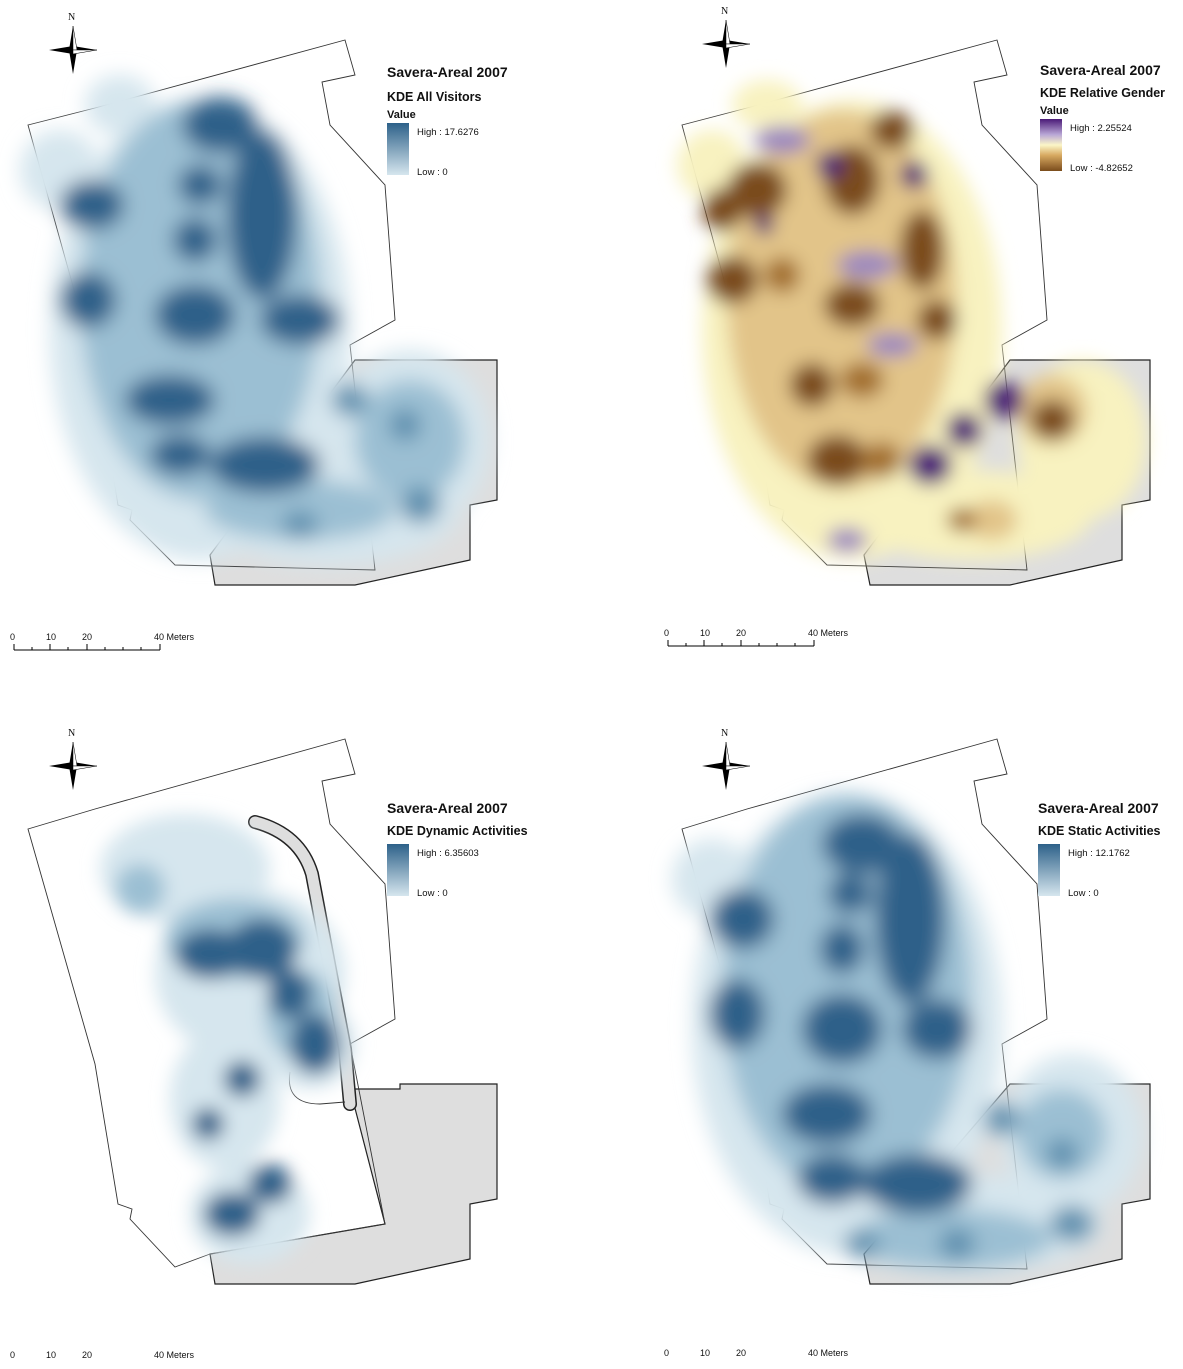 This screenshot has width=1183, height=1369. Describe the element at coordinates (302, 963) in the screenshot. I see `path-corridor-fill` at that location.